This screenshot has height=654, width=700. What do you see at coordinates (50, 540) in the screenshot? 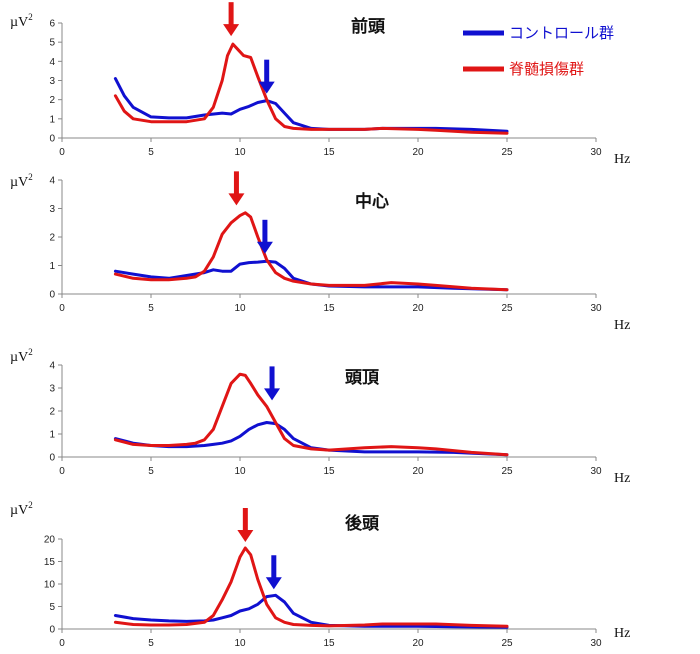
I see `y-tick-label: 20` at bounding box center [50, 540].